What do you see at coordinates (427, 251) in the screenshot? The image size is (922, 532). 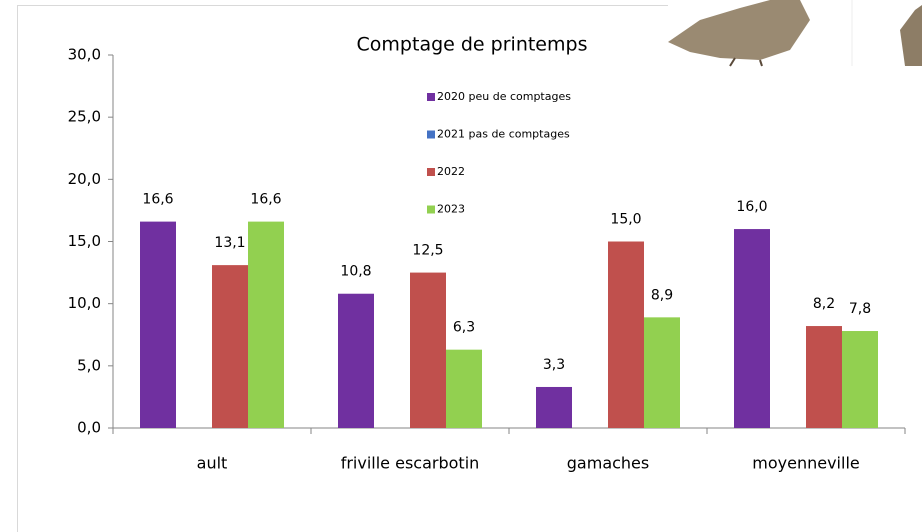 I see `data-label: 12,5` at bounding box center [427, 251].